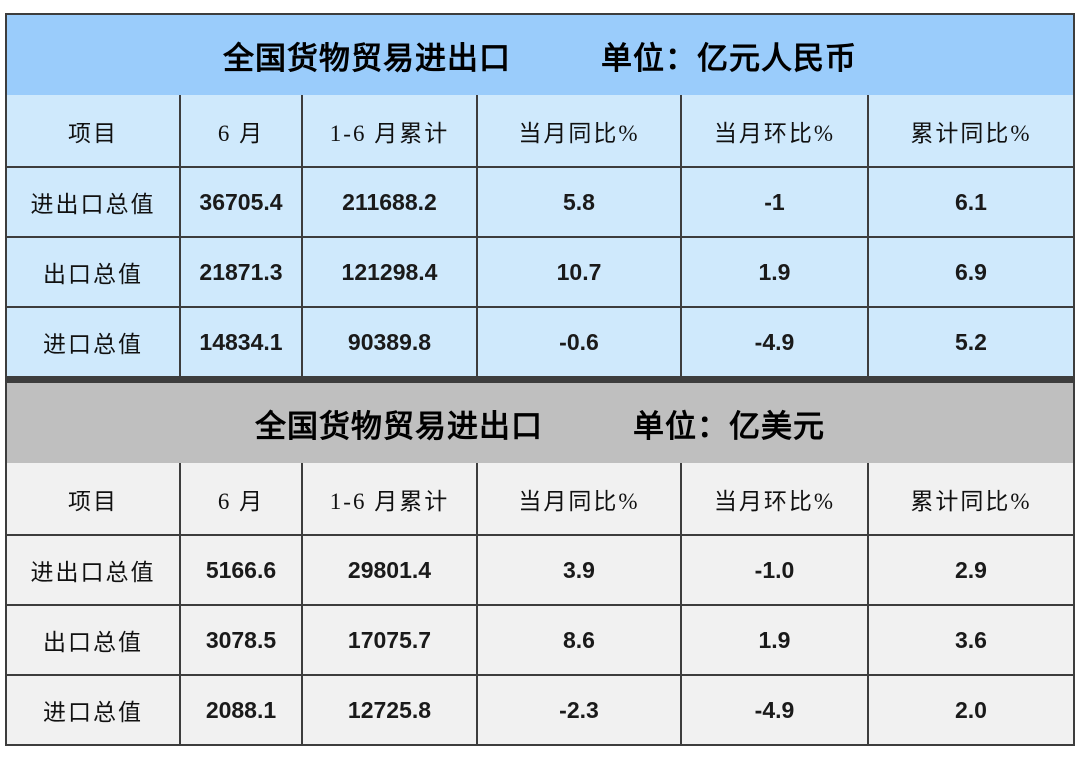 The height and width of the screenshot is (769, 1080). I want to click on table-rmb-title: 全国货物贸易进出口, so click(367, 58).